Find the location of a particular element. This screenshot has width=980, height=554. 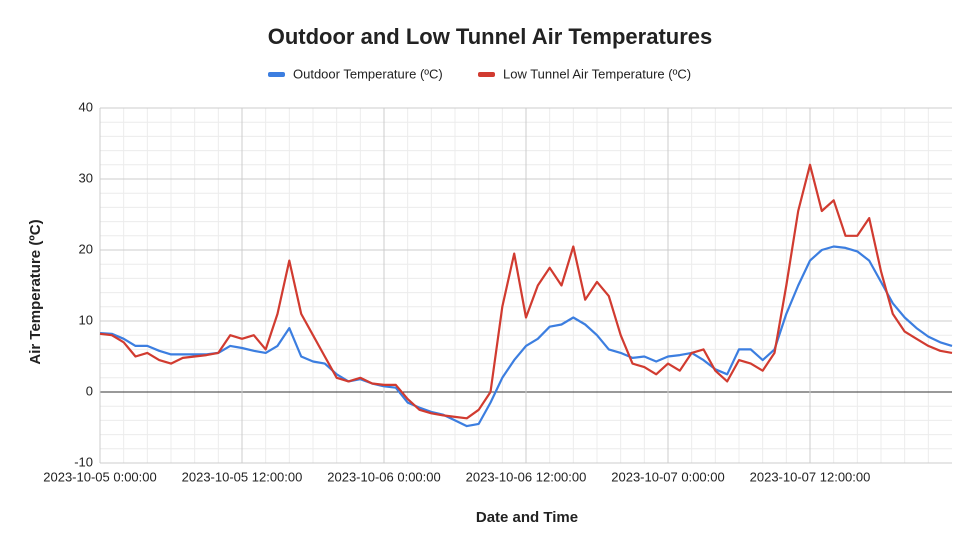

legend-label: Outdoor Temperature (ºC) is located at coordinates (368, 73).